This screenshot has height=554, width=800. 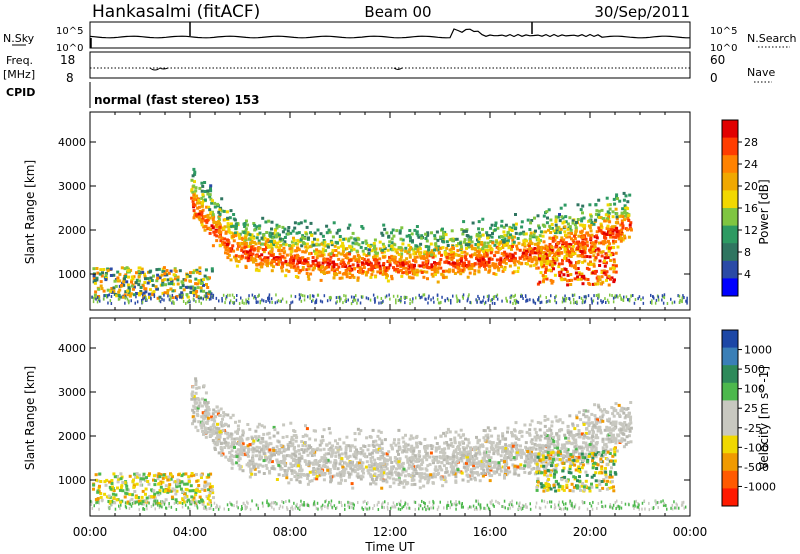 I want to click on freq-right-label: Nave, so click(x=761, y=72).